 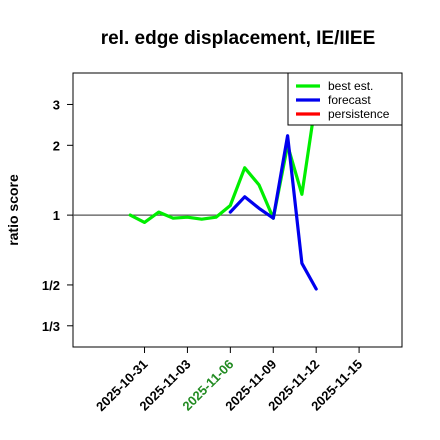 I want to click on legend-label: persistence, so click(x=359, y=114).